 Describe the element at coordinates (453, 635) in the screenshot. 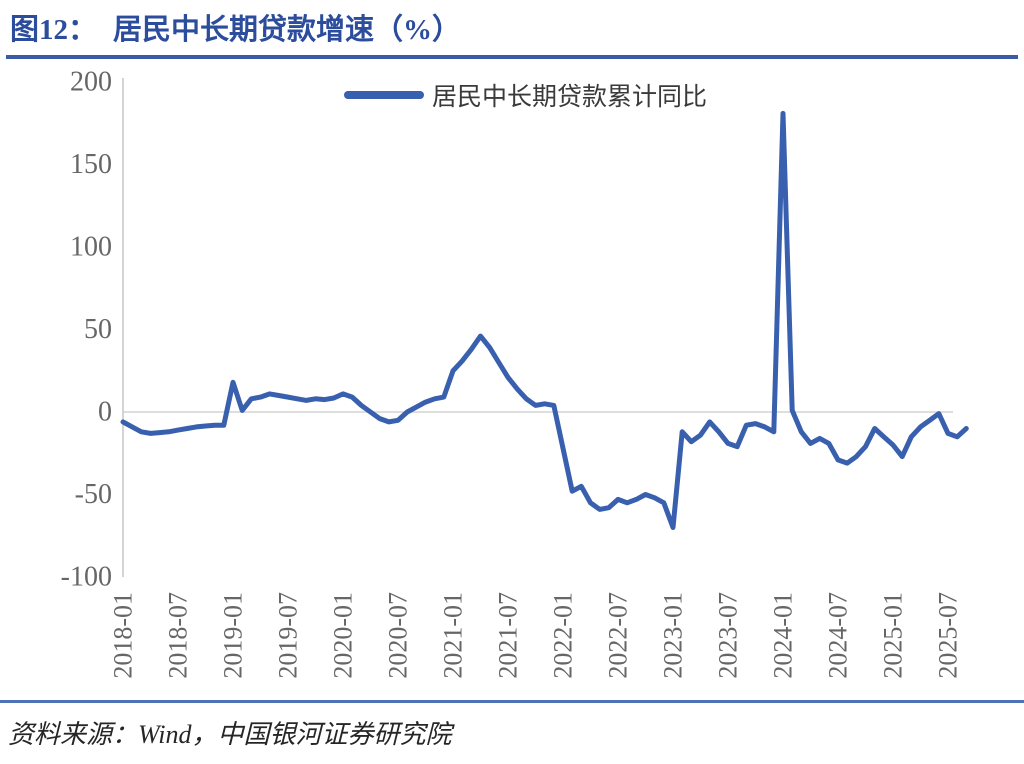

I see `x-tick-label: 2021-01` at that location.